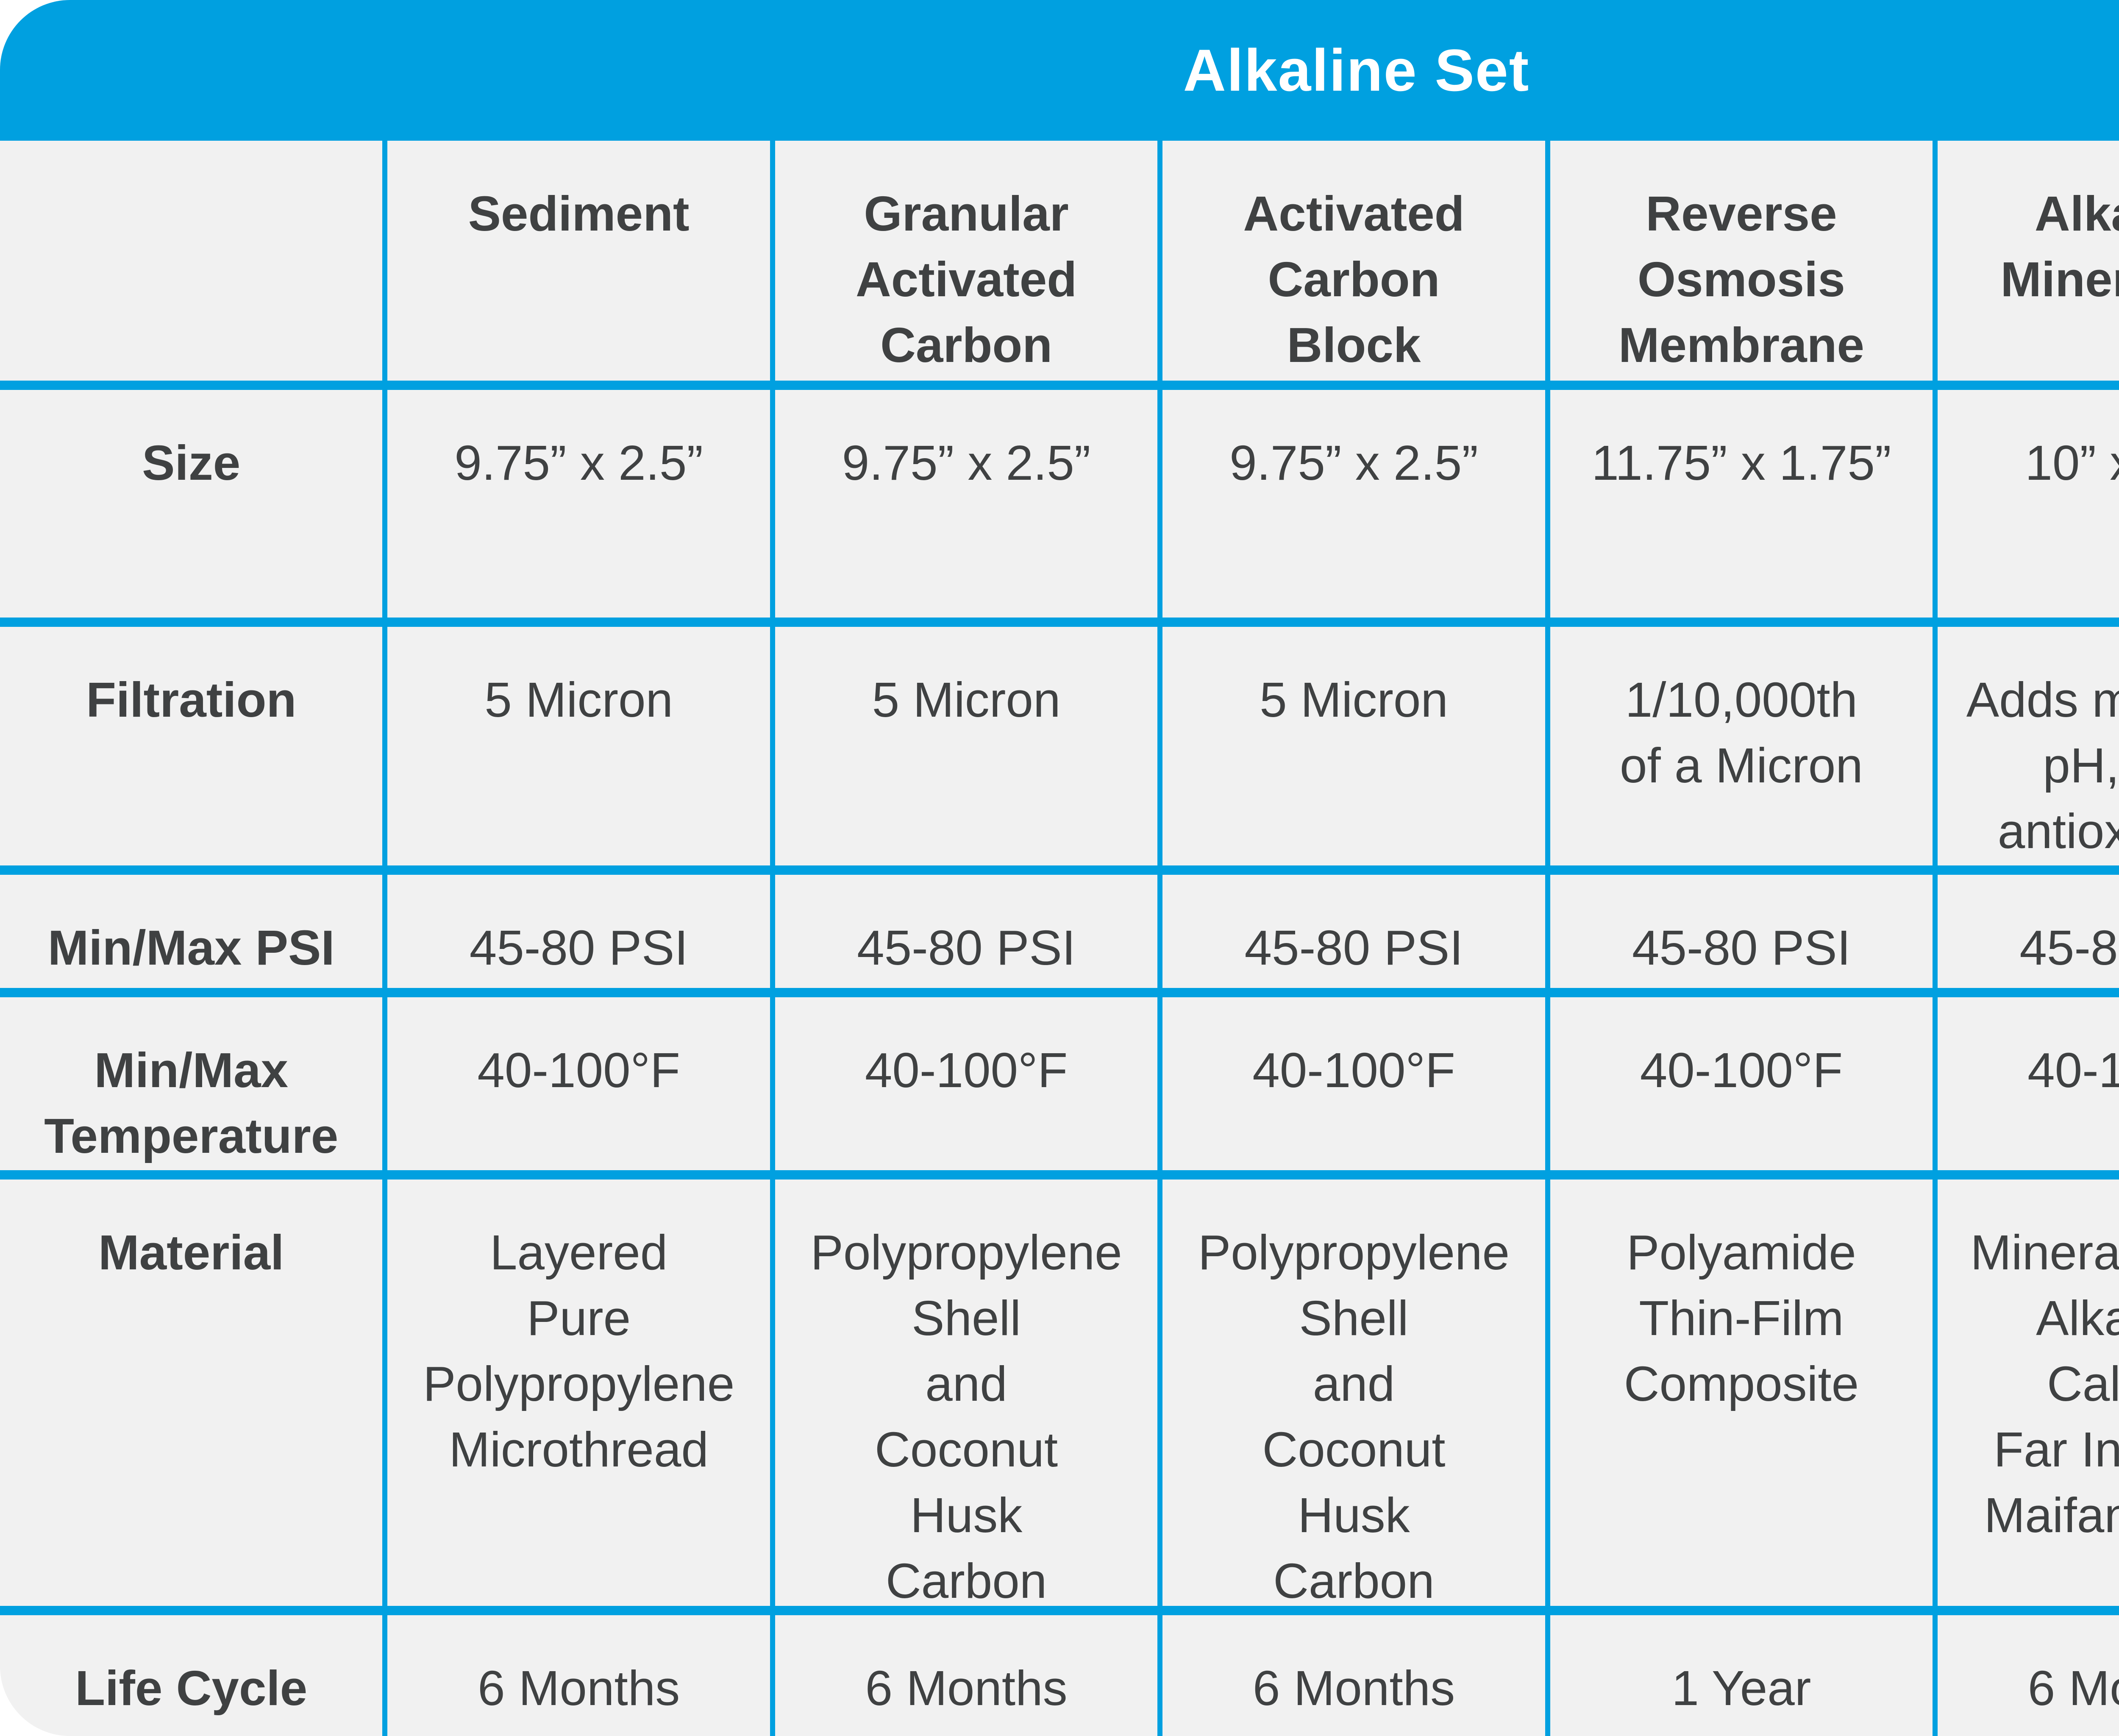  What do you see at coordinates (581, 1397) in the screenshot?
I see `table-cell: Layered Pure Polypropylene Microthread` at bounding box center [581, 1397].